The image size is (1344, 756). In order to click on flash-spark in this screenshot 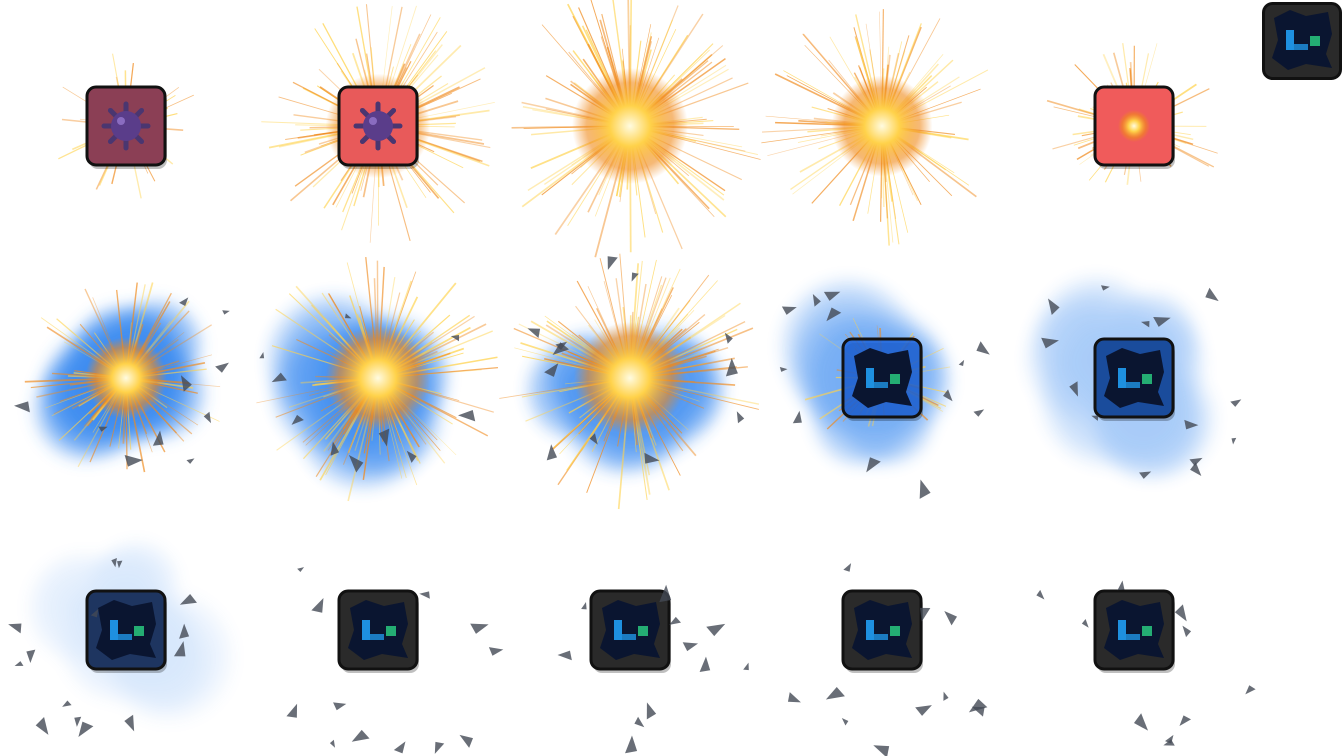, I will do `click(1134, 126)`.